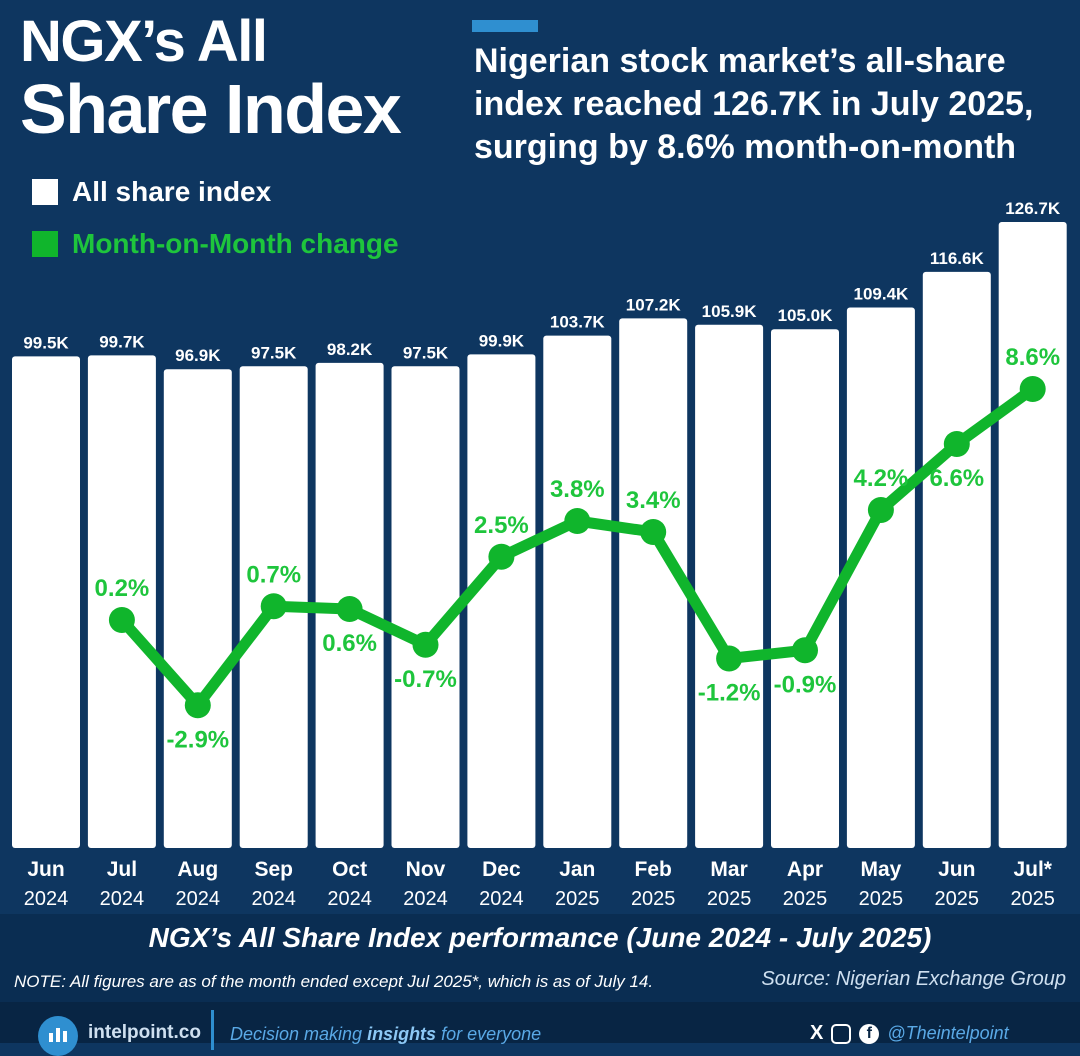 The height and width of the screenshot is (1056, 1080). Describe the element at coordinates (501, 525) in the screenshot. I see `mom-value-label: 2.5%` at that location.